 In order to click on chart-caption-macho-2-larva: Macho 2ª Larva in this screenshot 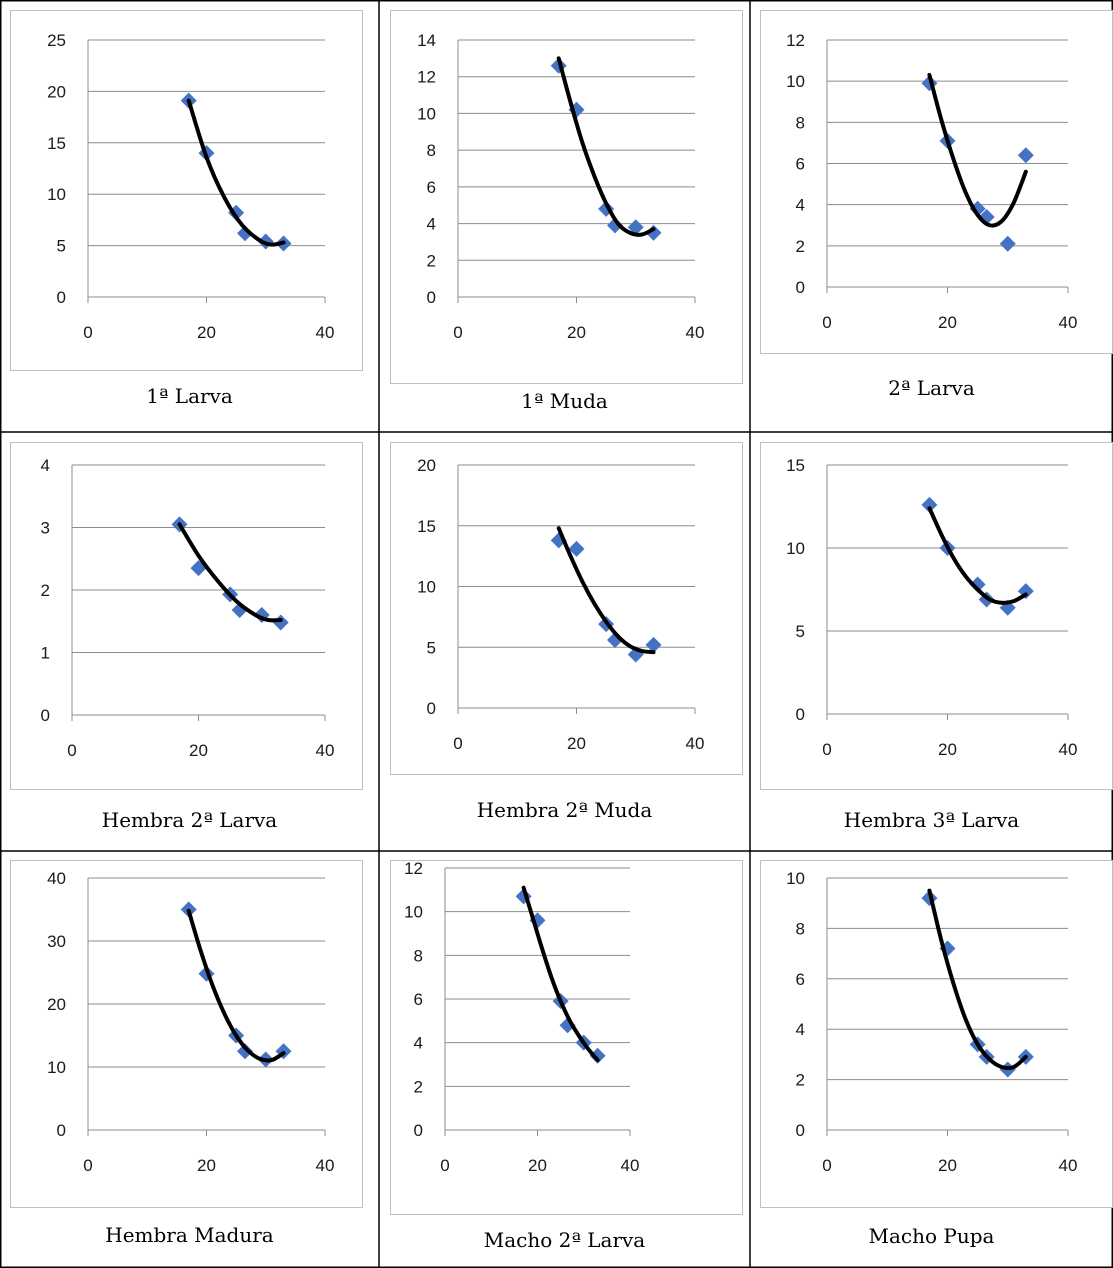, I will do `click(564, 1240)`.